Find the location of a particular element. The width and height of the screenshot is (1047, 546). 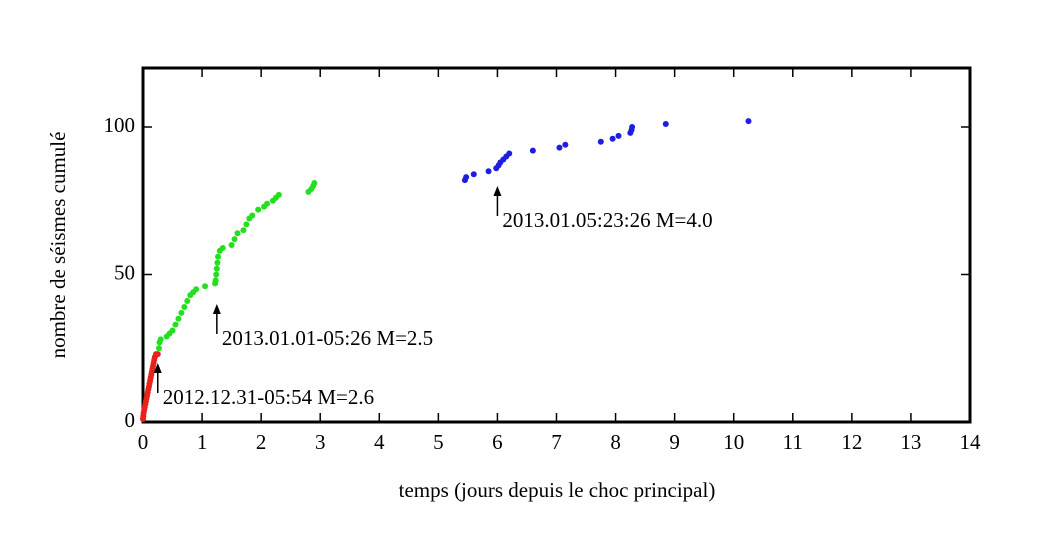

x-tick-label: 10 is located at coordinates (733, 442).